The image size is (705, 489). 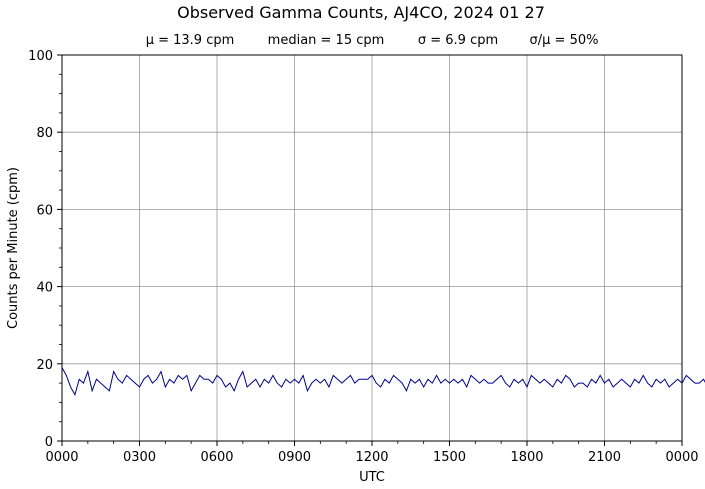 What do you see at coordinates (49, 442) in the screenshot?
I see `y-tick-label: 0` at bounding box center [49, 442].